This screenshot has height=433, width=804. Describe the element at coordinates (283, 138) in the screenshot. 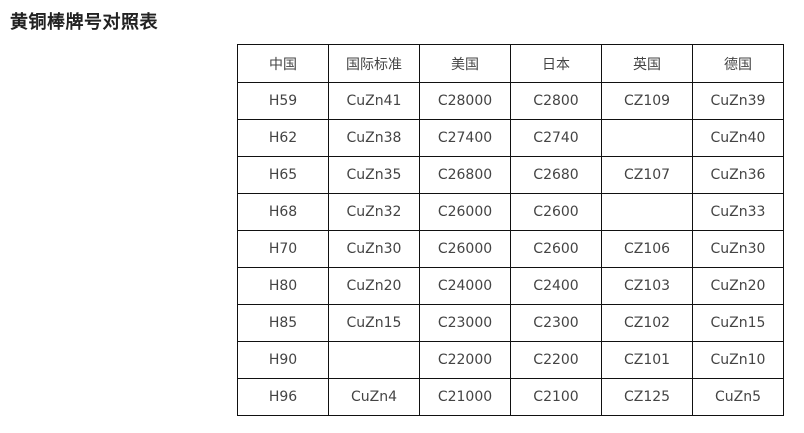

I see `table-cell: H62` at that location.